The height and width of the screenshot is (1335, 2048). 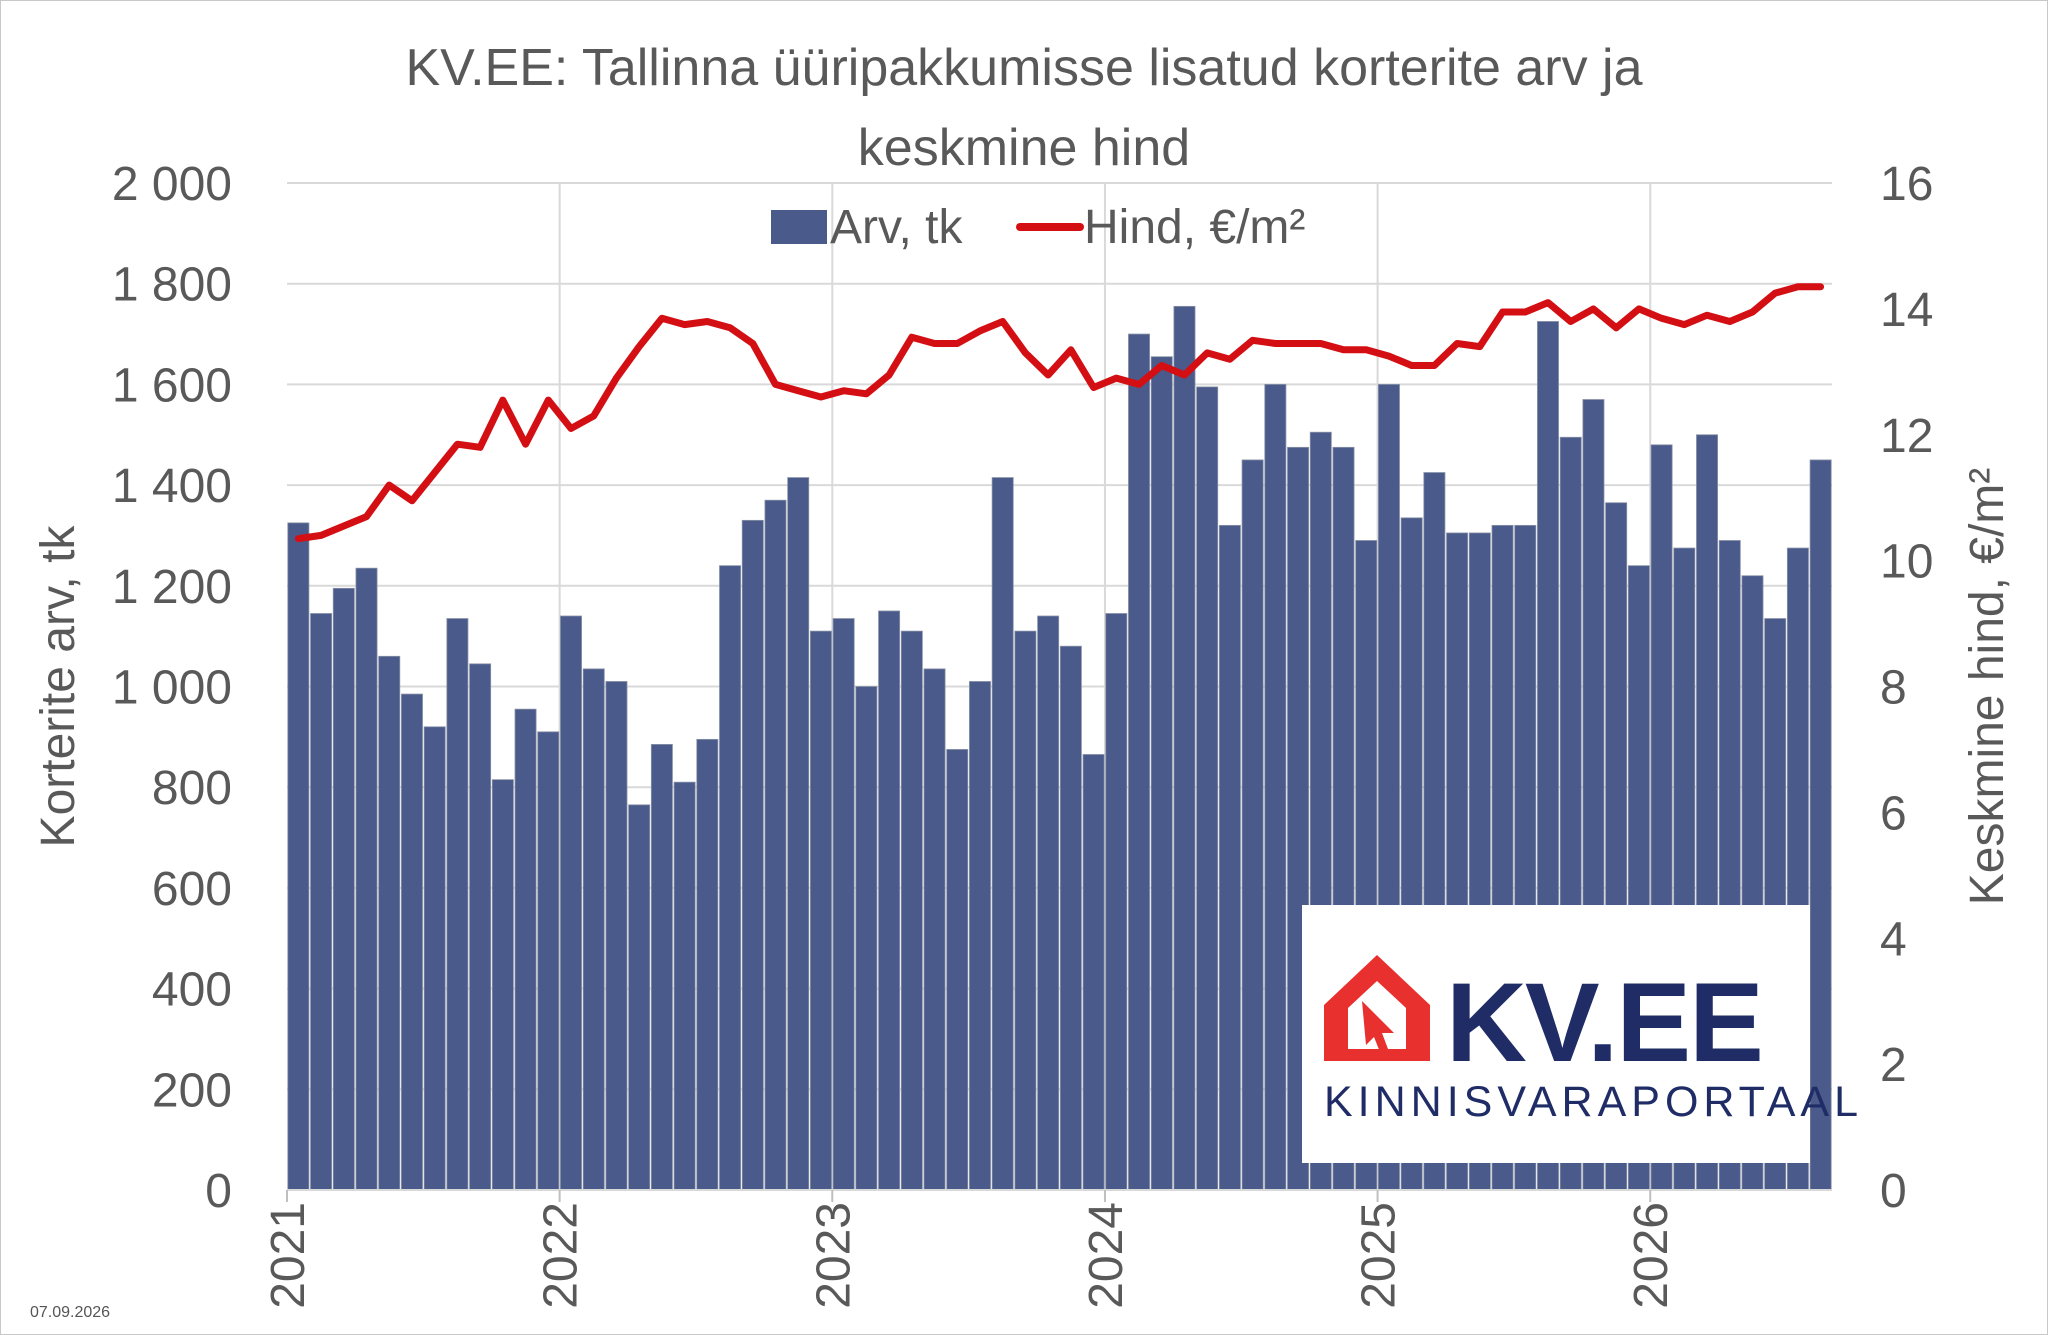 What do you see at coordinates (1893, 688) in the screenshot?
I see `y2-tick-label: 8` at bounding box center [1893, 688].